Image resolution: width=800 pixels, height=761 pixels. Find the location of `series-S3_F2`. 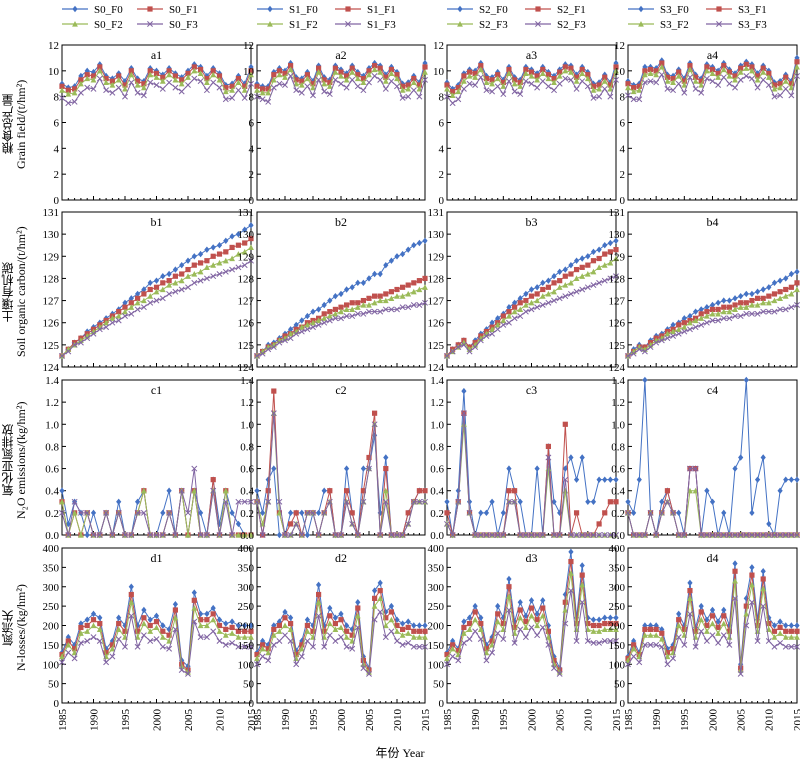

series-S3_F2 is located at coordinates (712, 625).